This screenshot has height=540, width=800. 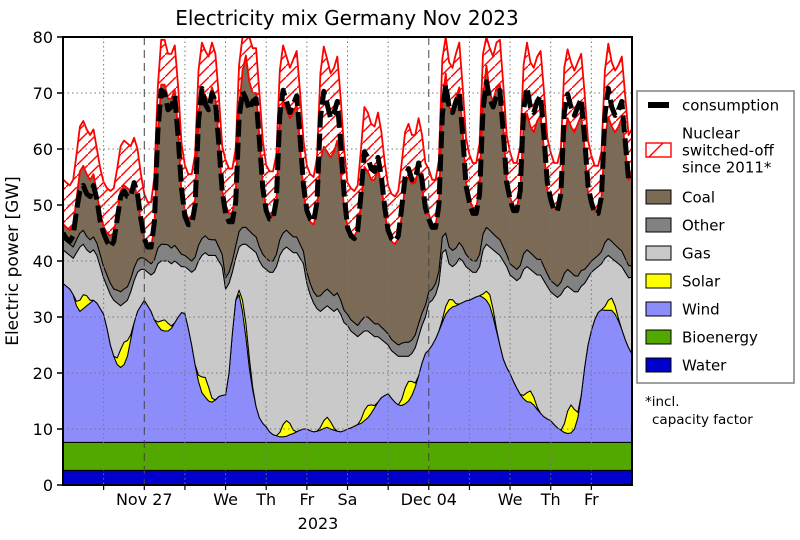 What do you see at coordinates (658, 105) in the screenshot?
I see `legend-consumption-dash-icon` at bounding box center [658, 105].